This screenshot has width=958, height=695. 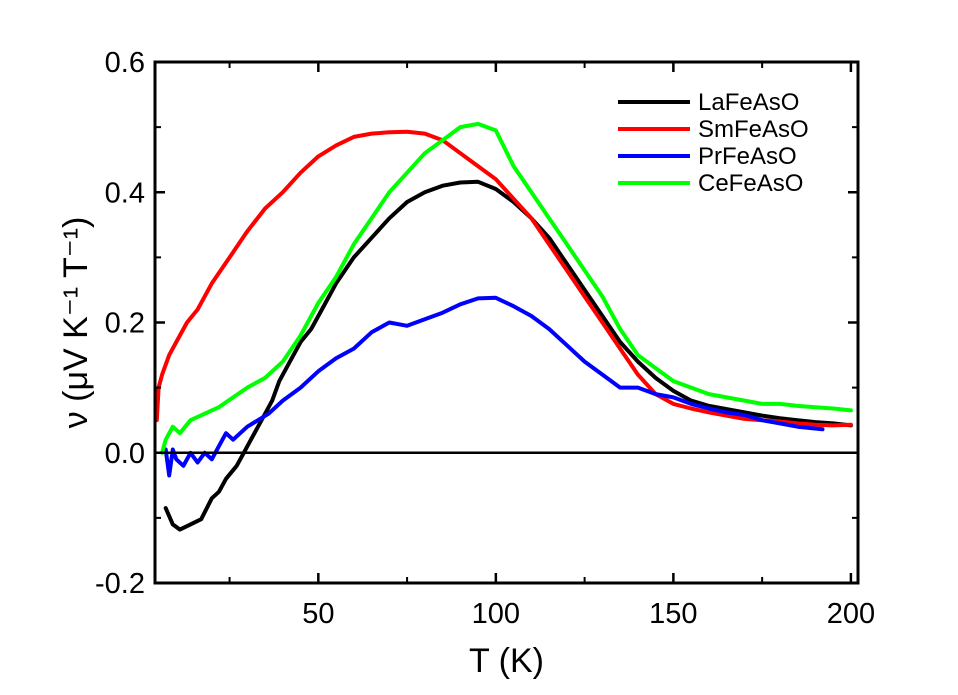 What do you see at coordinates (120, 584) in the screenshot?
I see `y-tick-label: -0.2` at bounding box center [120, 584].